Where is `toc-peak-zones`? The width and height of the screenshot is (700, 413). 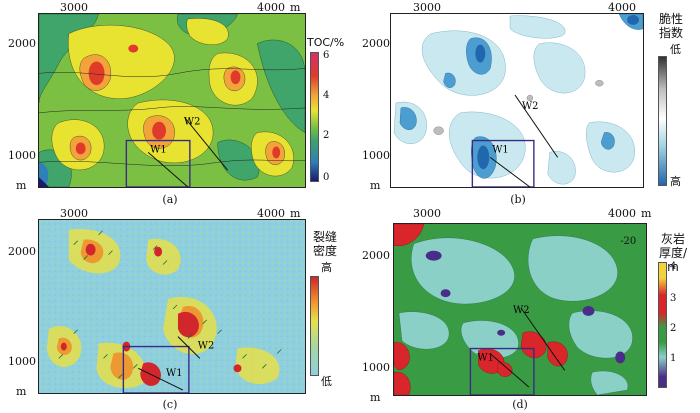
toc-peak-zones is located at coordinates (178, 101).